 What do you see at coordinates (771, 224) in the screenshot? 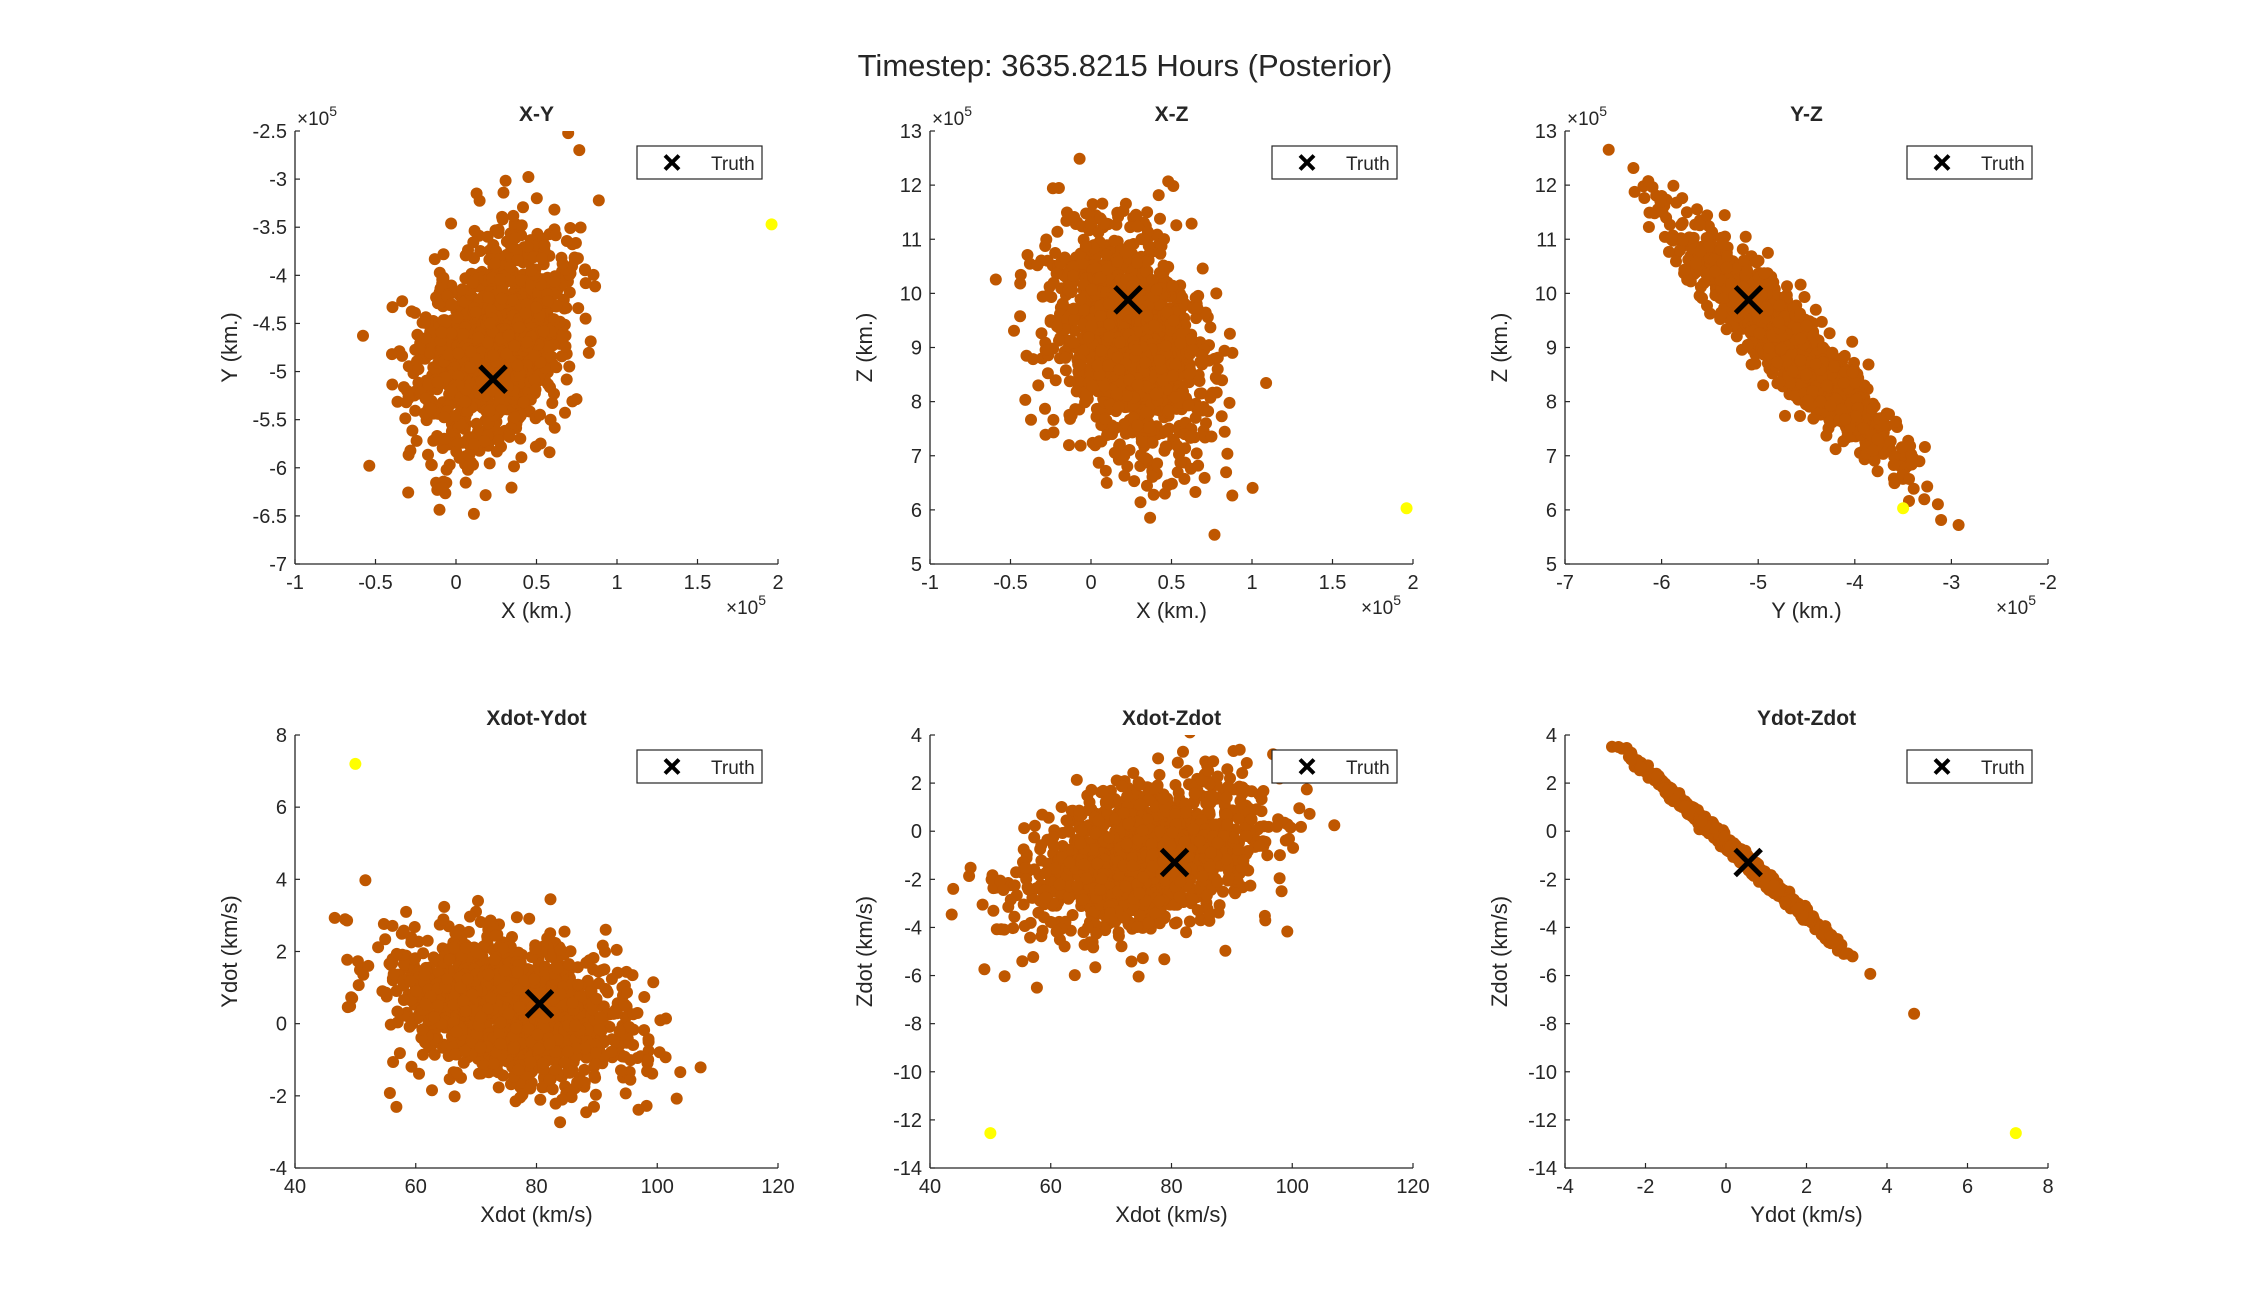
I see `outlier-point` at bounding box center [771, 224].